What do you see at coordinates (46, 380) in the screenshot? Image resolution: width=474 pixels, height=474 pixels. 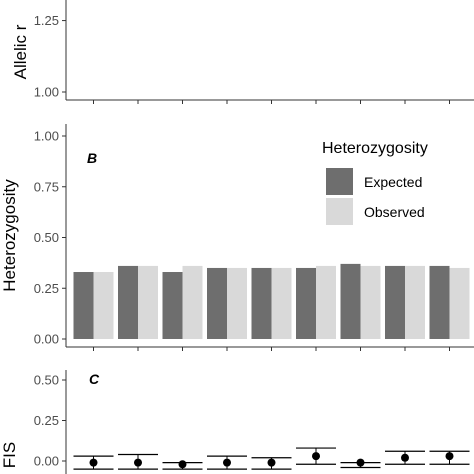 I see `panel-c-y-tick-label: 0.50` at bounding box center [46, 380].